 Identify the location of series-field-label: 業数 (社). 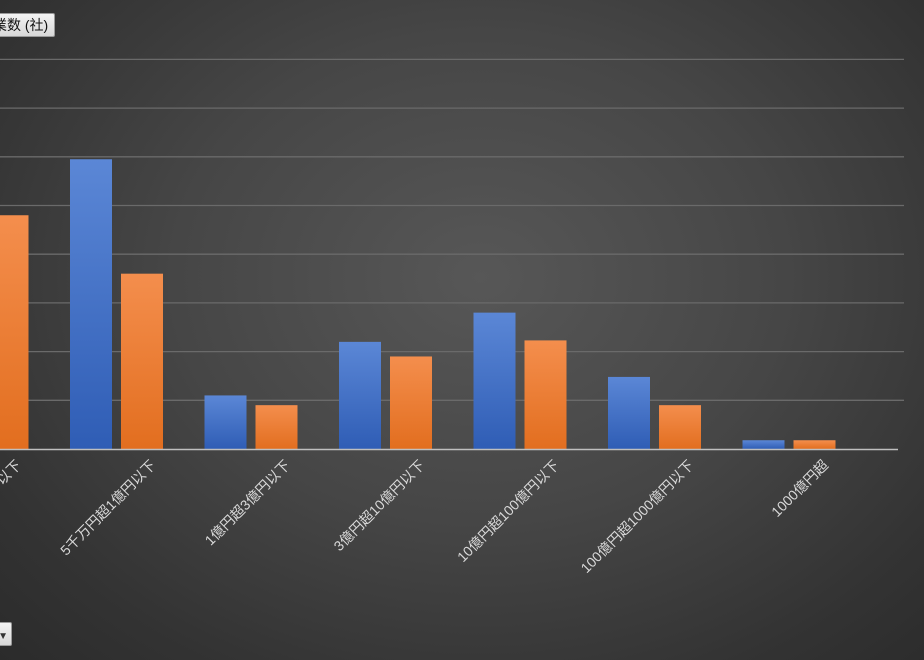
(24, 25).